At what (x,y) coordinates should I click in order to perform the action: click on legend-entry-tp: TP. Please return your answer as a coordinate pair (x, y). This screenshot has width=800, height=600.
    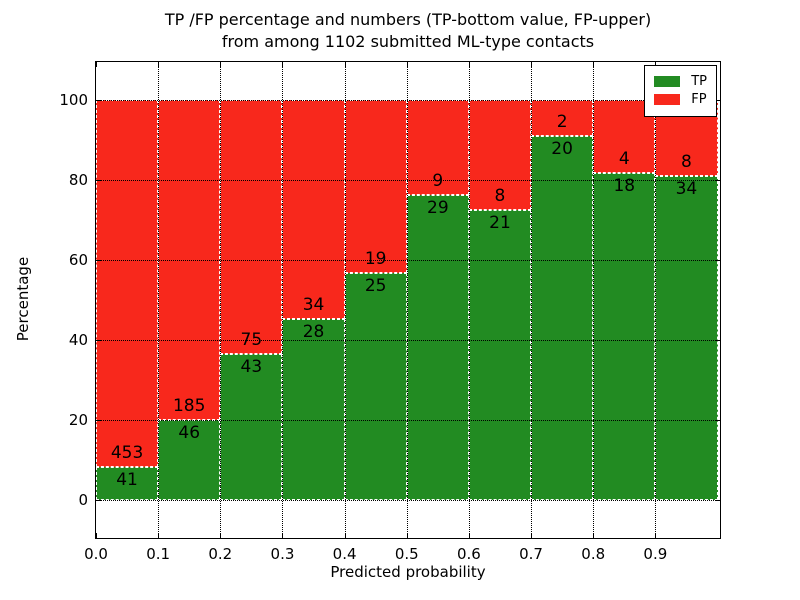
    Looking at the image, I should click on (680, 81).